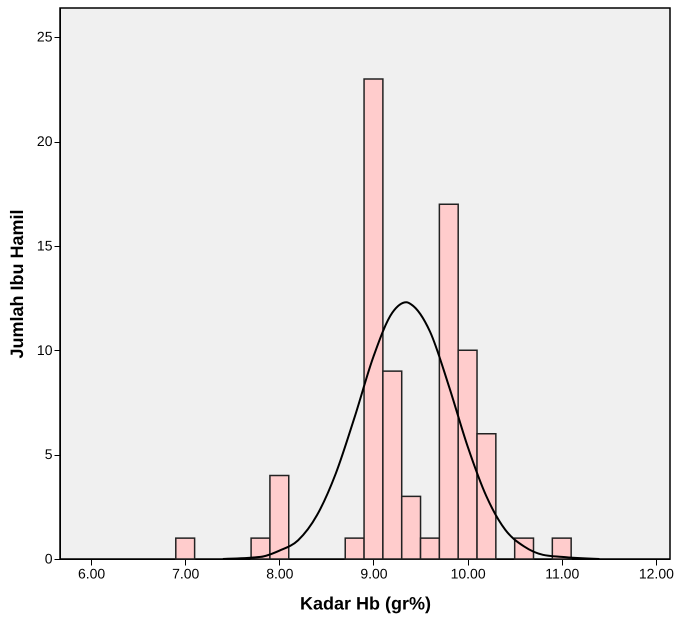 Image resolution: width=674 pixels, height=621 pixels. Describe the element at coordinates (92, 574) in the screenshot. I see `x-tick-label: 6.00` at that location.